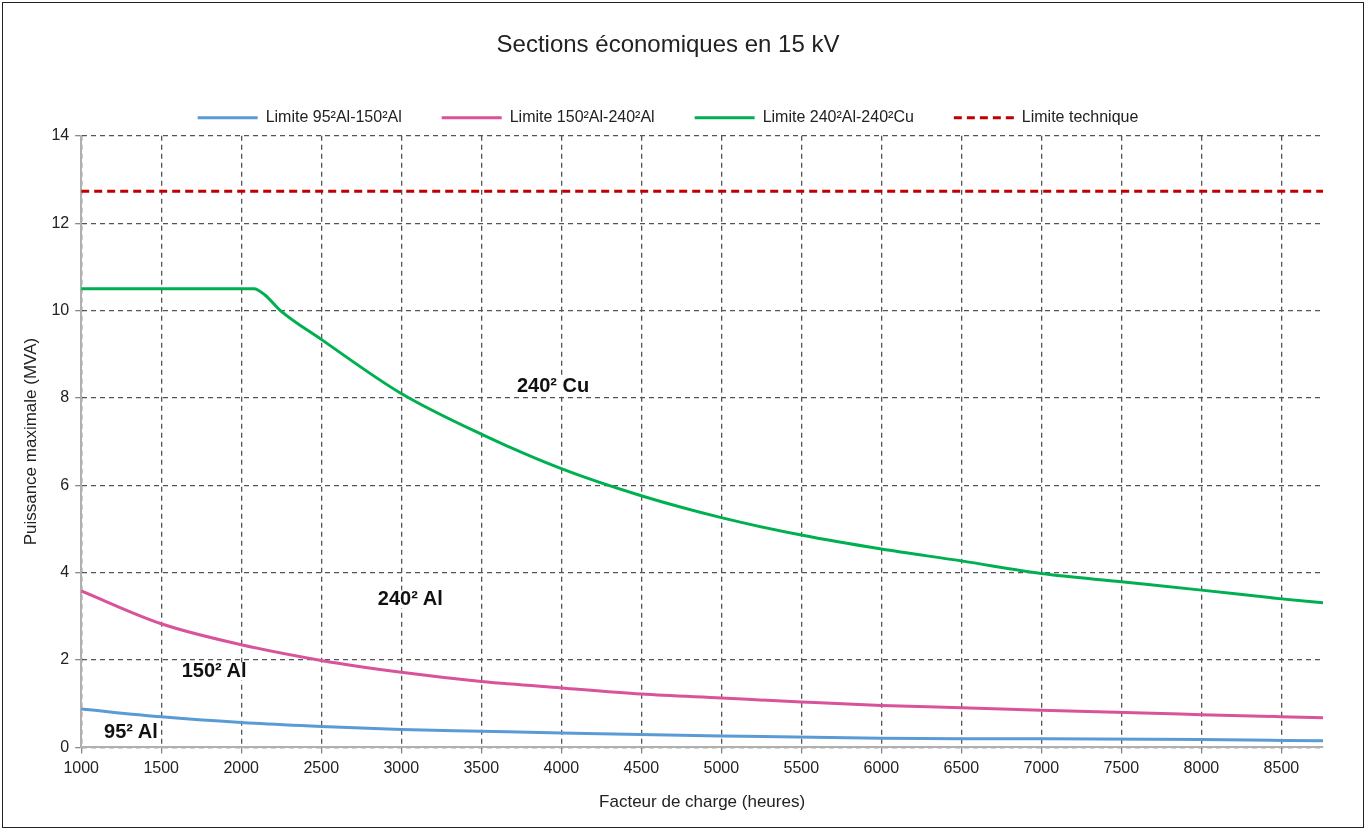 Image resolution: width=1370 pixels, height=832 pixels. What do you see at coordinates (561, 768) in the screenshot?
I see `x-tick-label: 4000` at bounding box center [561, 768].